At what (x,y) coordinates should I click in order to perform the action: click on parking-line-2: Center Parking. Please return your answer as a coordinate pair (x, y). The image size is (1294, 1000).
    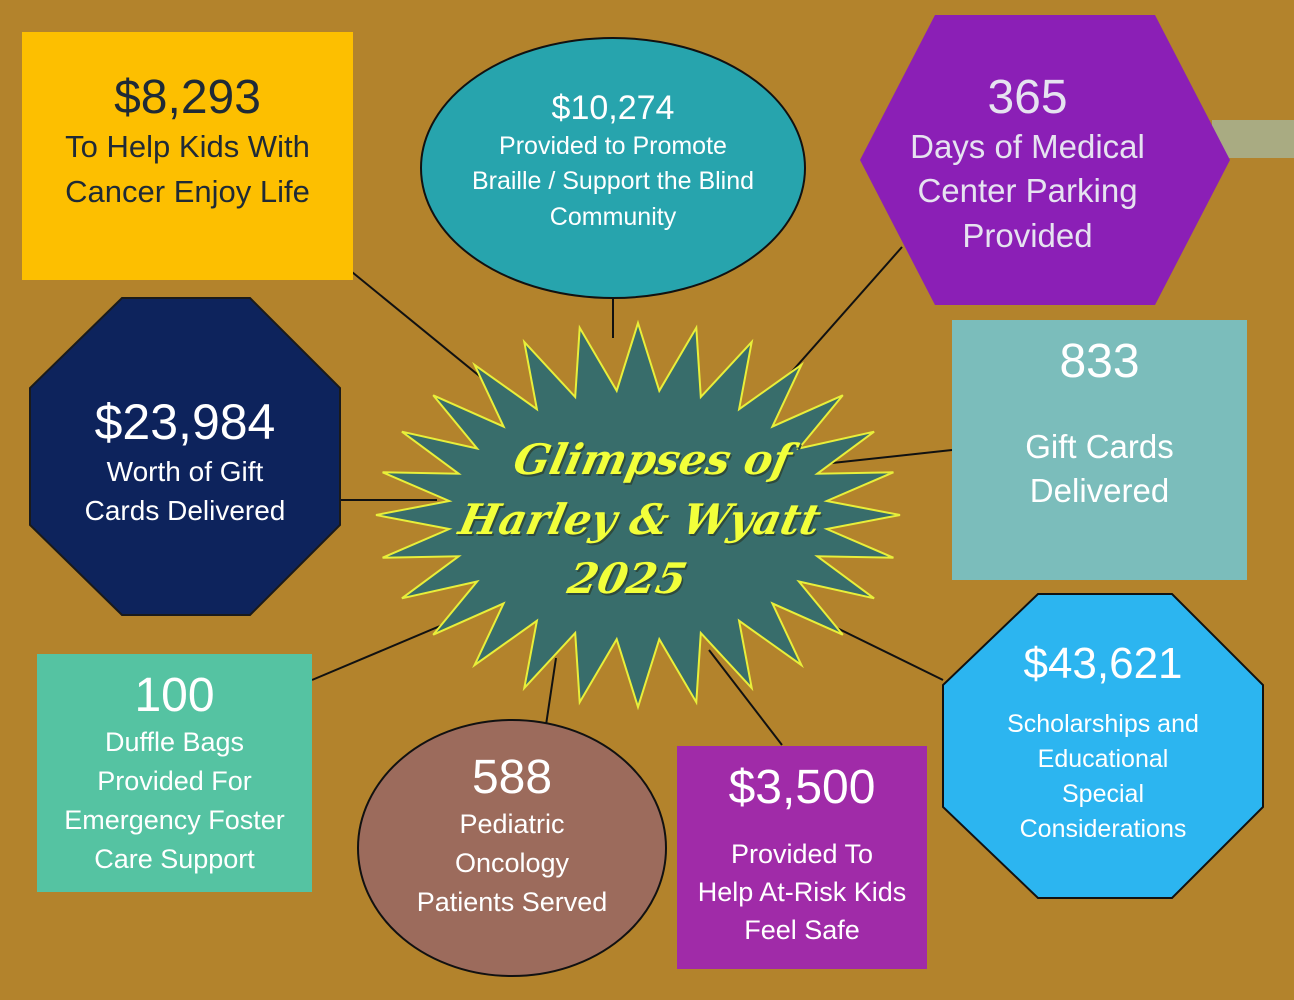
    Looking at the image, I should click on (1027, 191).